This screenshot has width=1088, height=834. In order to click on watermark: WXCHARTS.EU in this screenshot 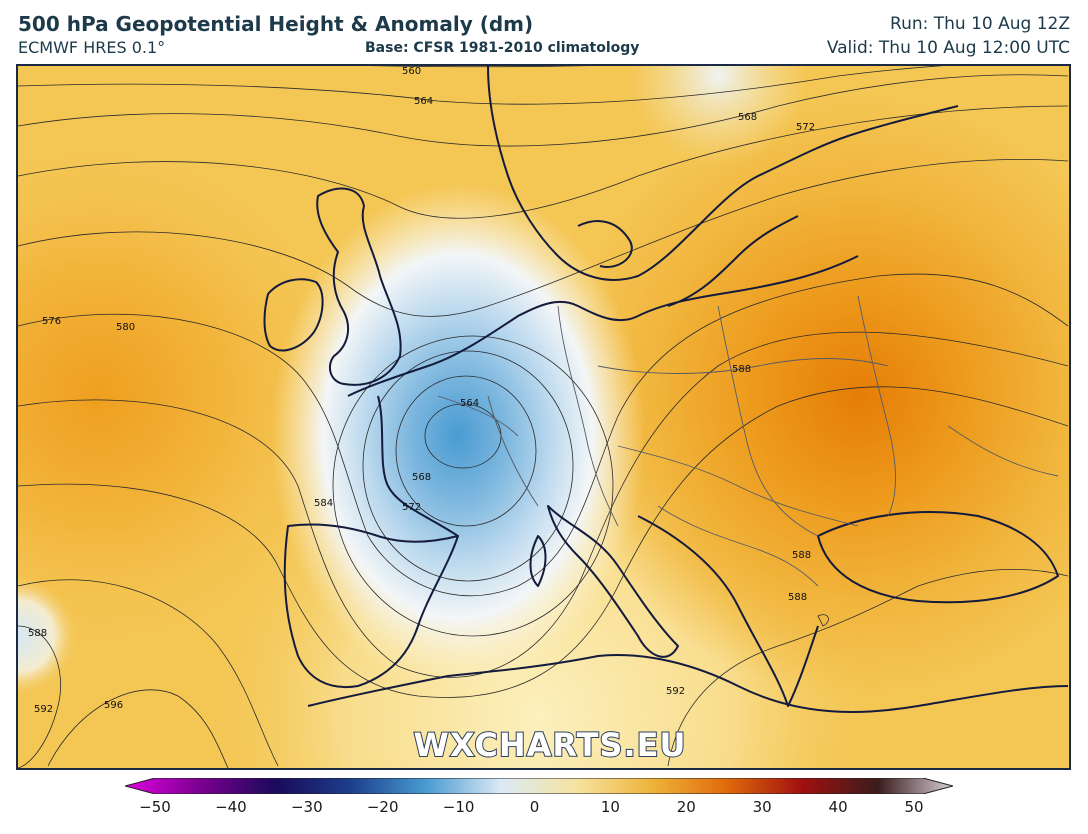, I will do `click(550, 745)`.